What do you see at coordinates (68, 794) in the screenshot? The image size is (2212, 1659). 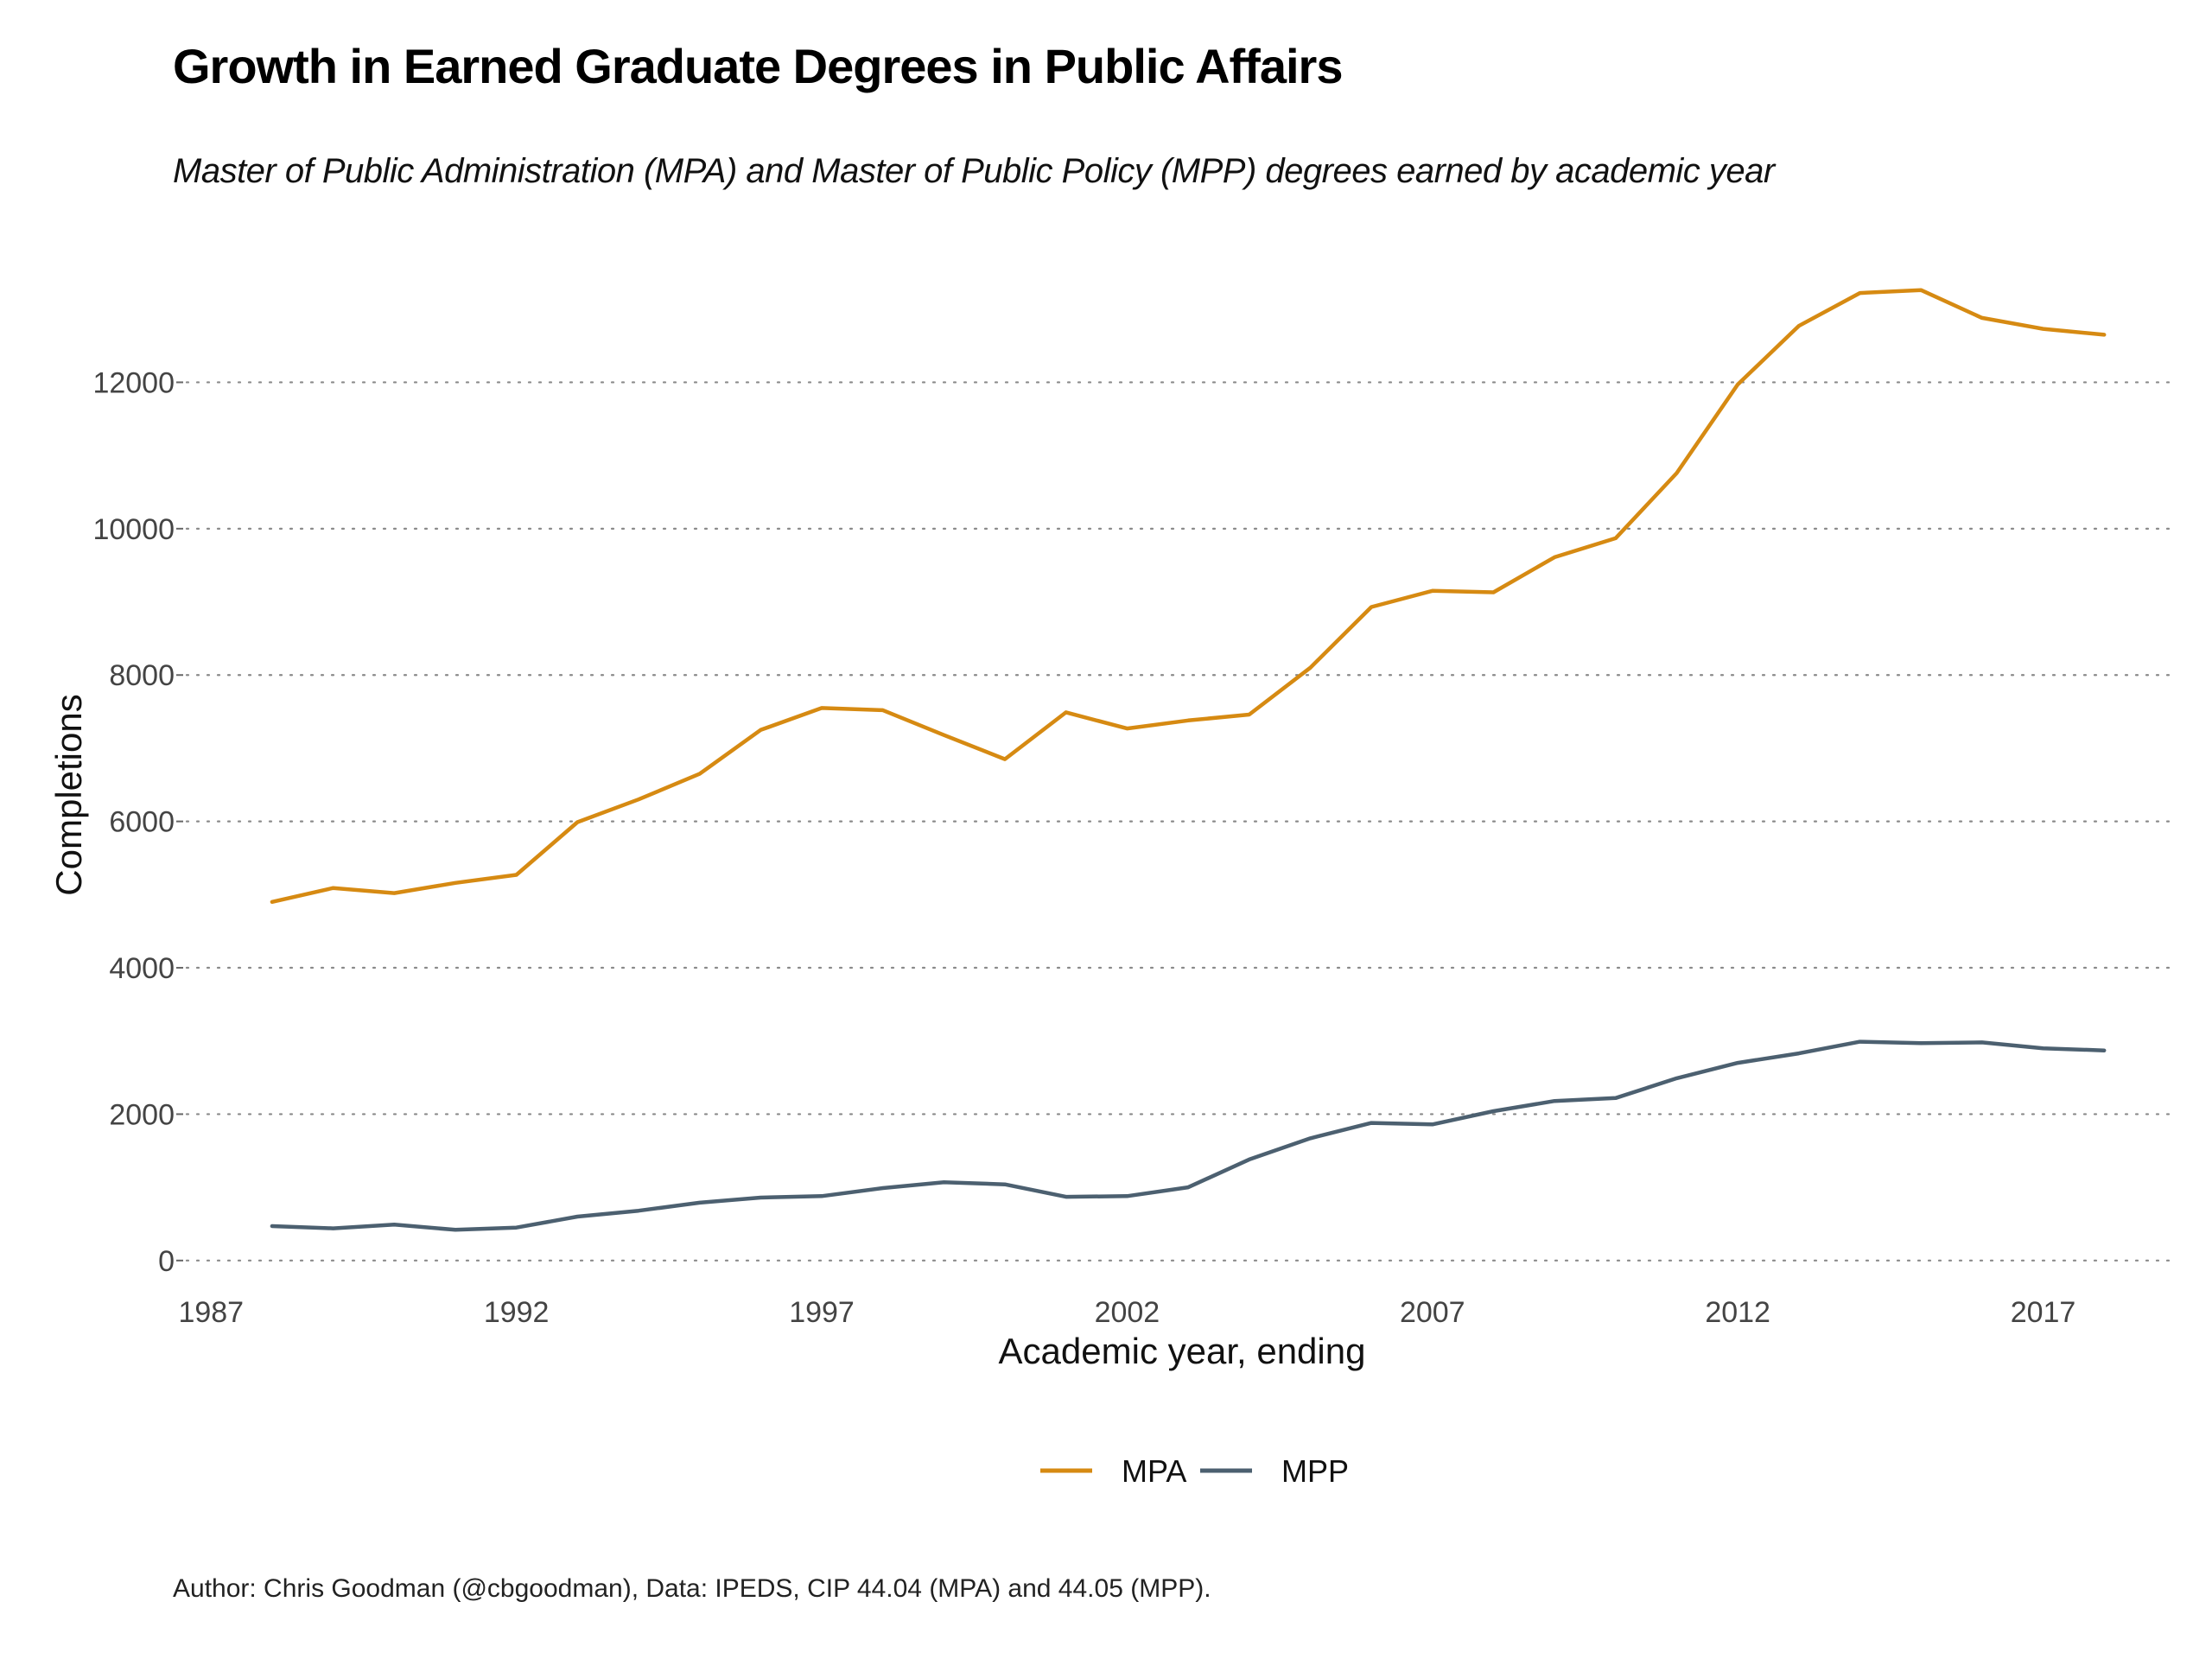 I see `y-axis-title: Completions` at bounding box center [68, 794].